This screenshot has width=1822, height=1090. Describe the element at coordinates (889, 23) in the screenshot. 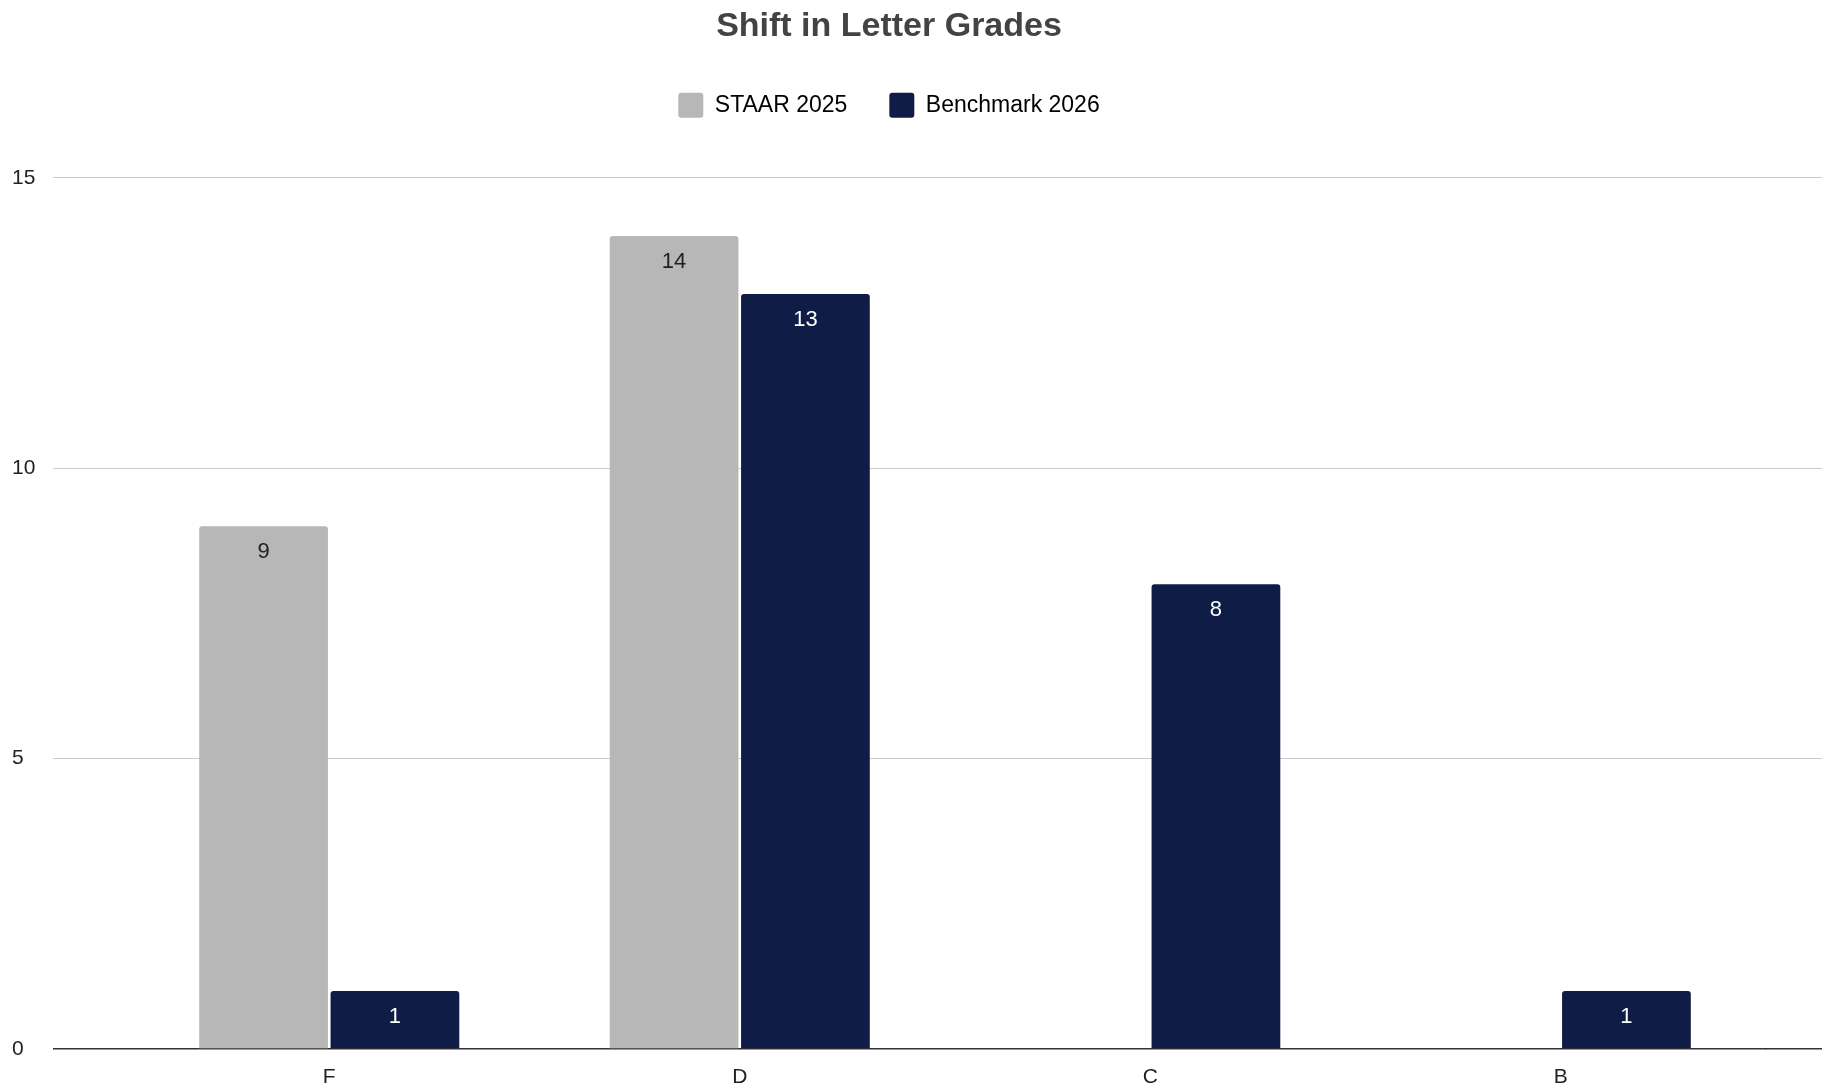

I see `chart-title: Shift in Letter Grades` at that location.